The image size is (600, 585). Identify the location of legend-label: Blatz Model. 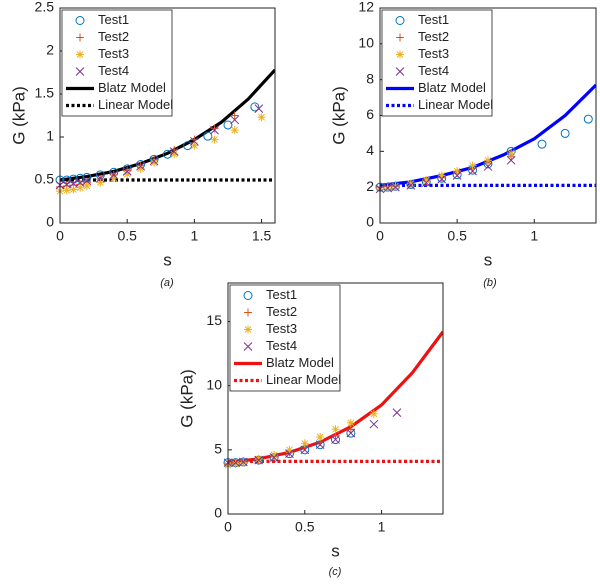
(300, 362).